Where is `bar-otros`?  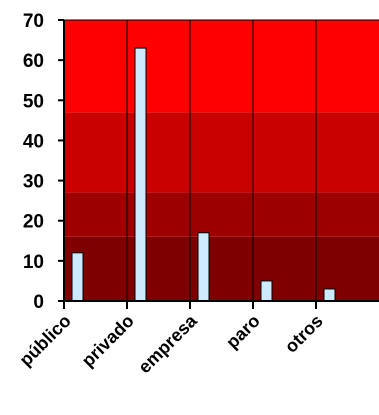 bar-otros is located at coordinates (329, 295).